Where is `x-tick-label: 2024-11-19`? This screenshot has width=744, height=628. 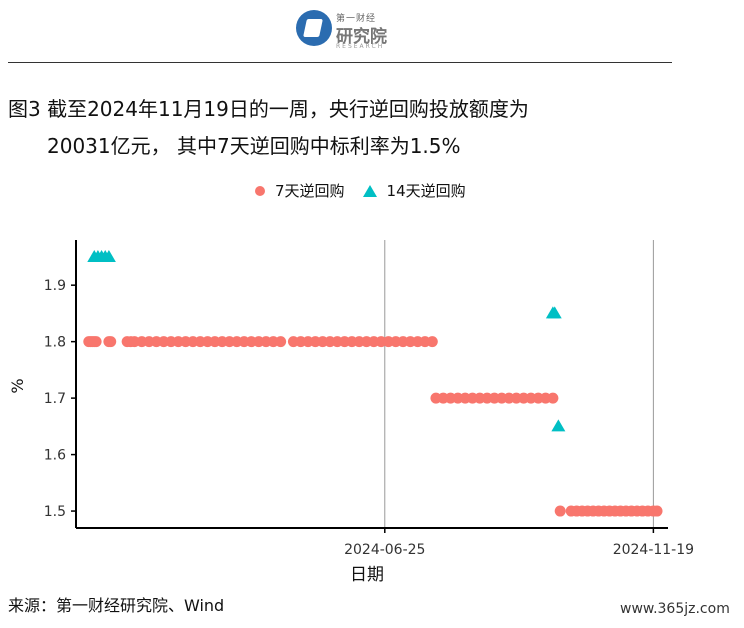 x-tick-label: 2024-11-19 is located at coordinates (653, 550).